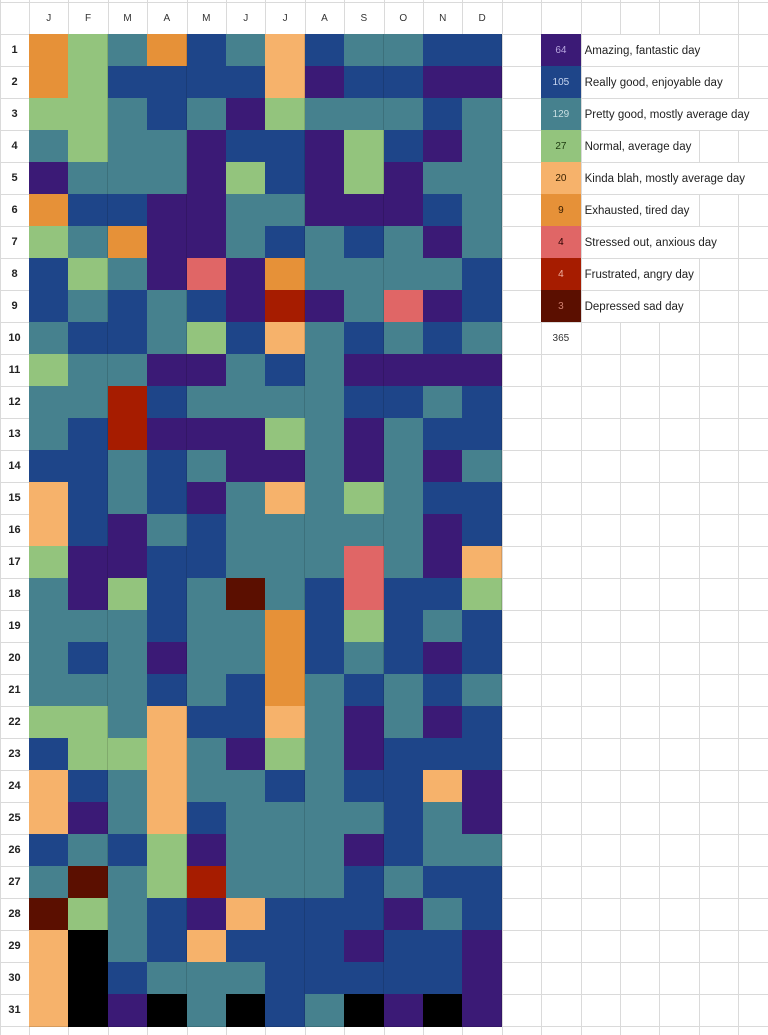 The height and width of the screenshot is (1035, 768). I want to click on row-header-28: 28, so click(14, 914).